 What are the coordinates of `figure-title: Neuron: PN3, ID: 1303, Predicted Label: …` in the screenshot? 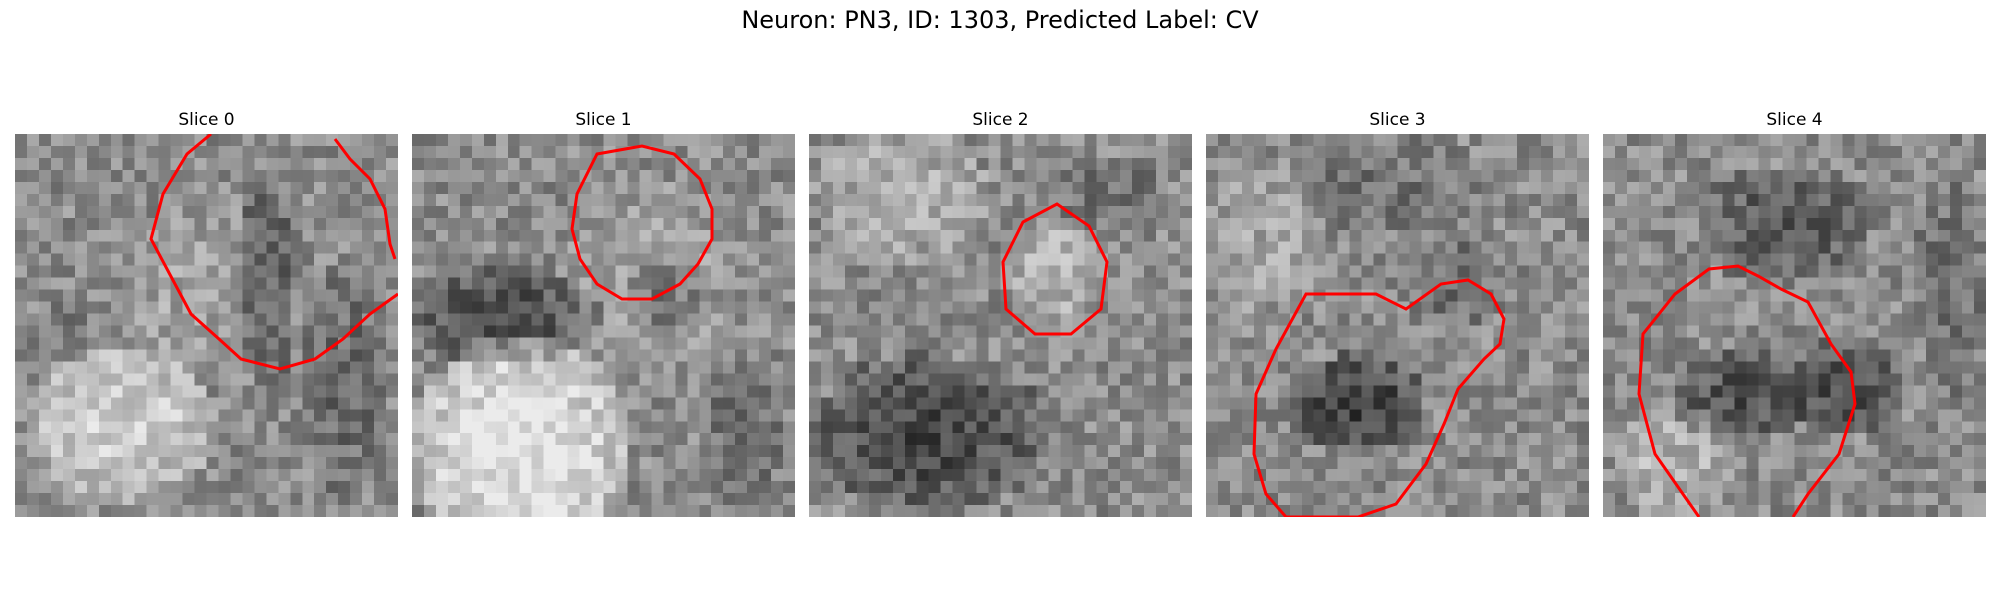 It's located at (1000, 20).